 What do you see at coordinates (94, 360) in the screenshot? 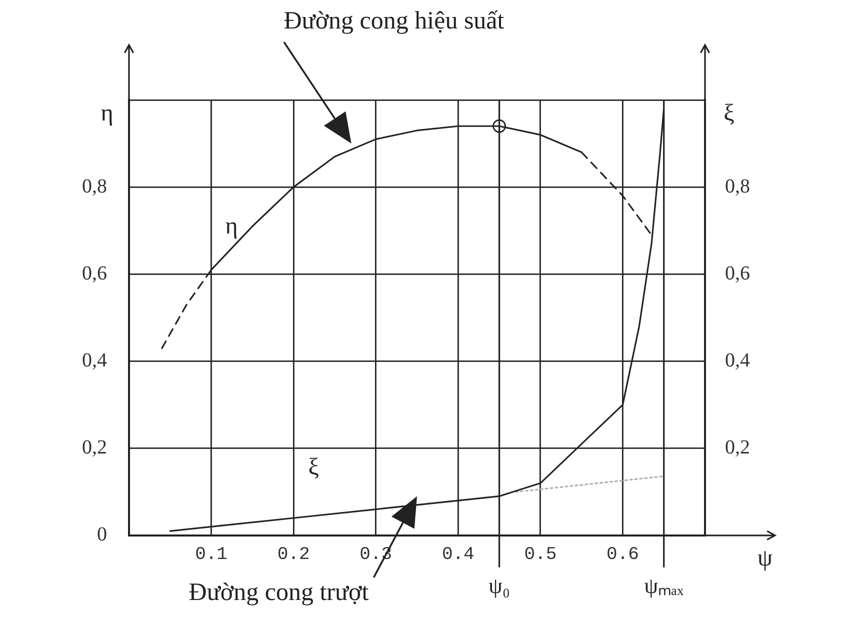
I see `y-tick-label: 0,4` at bounding box center [94, 360].